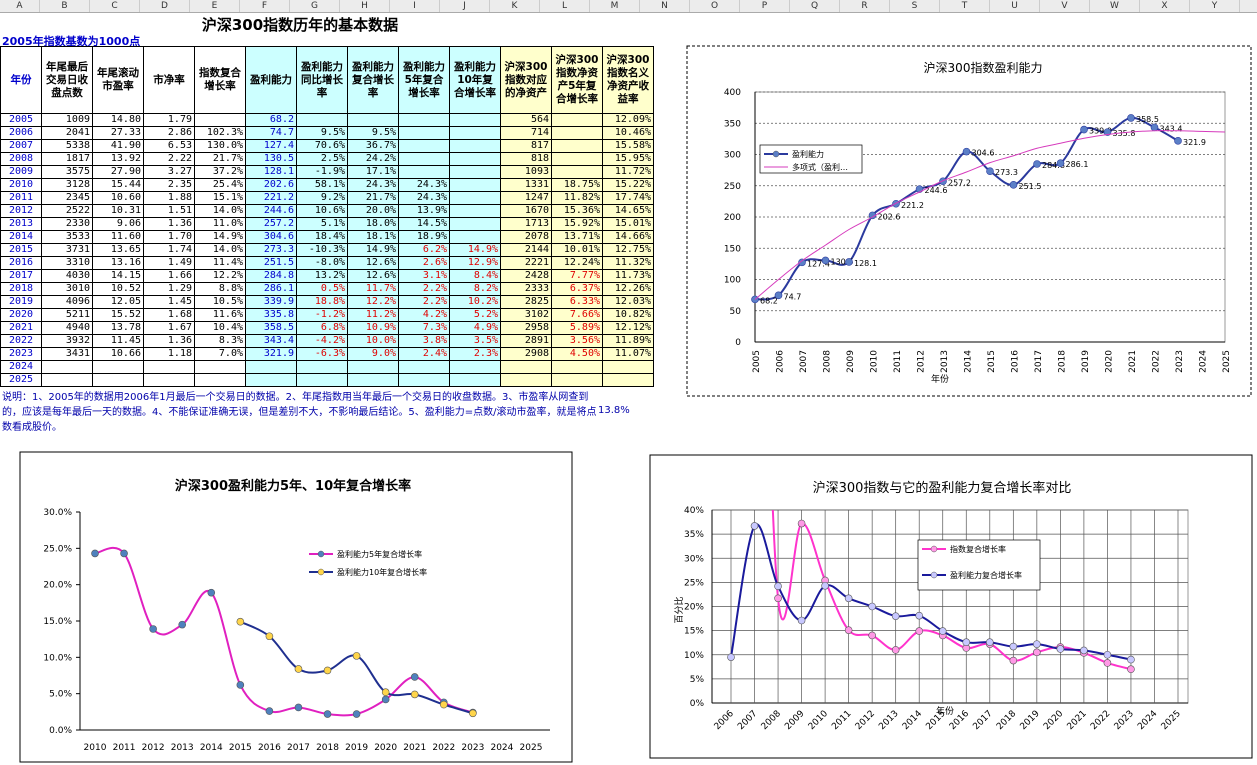 This screenshot has height=765, width=1257. Describe the element at coordinates (118, 354) in the screenshot. I see `table-cell: 10.66` at that location.